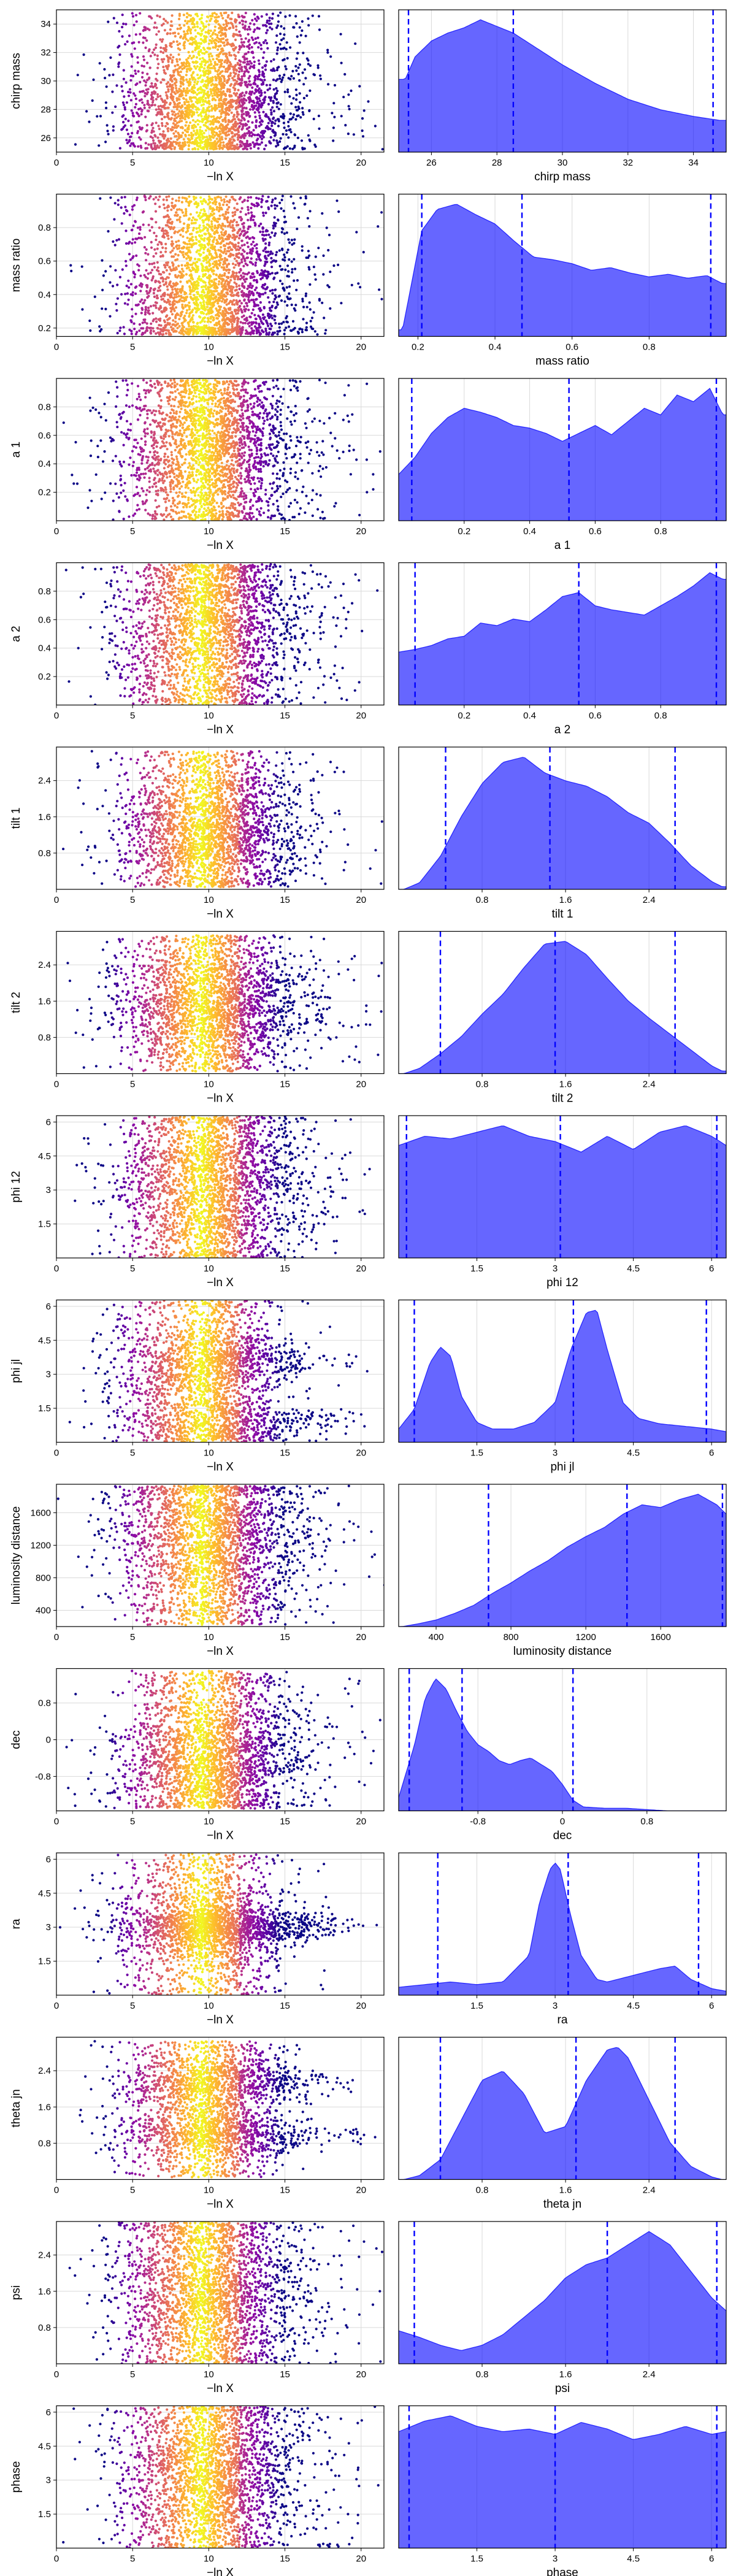 The width and height of the screenshot is (736, 2576). I want to click on trace-mass-ratio-ytick-label: 0.8, so click(44, 228).